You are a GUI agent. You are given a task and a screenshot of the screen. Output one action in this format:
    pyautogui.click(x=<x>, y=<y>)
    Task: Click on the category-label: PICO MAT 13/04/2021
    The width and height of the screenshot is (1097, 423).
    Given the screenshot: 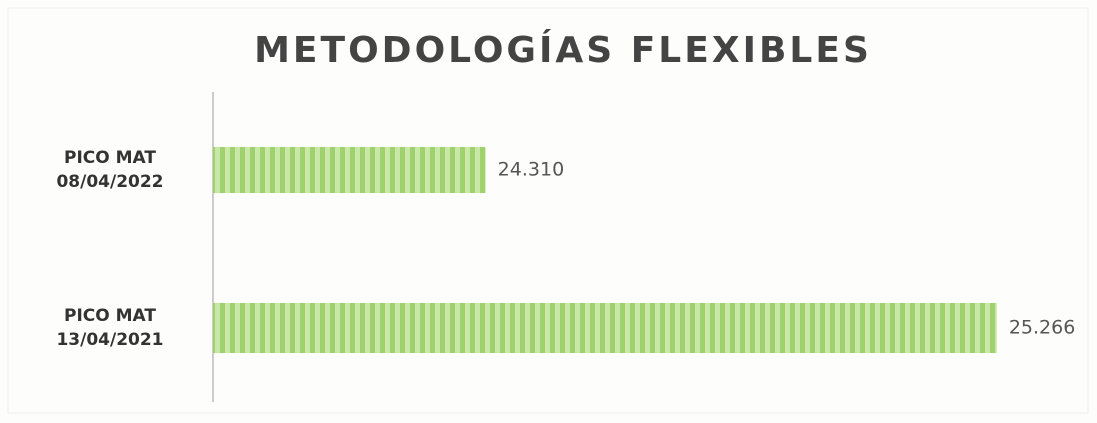 What is the action you would take?
    pyautogui.click(x=110, y=328)
    